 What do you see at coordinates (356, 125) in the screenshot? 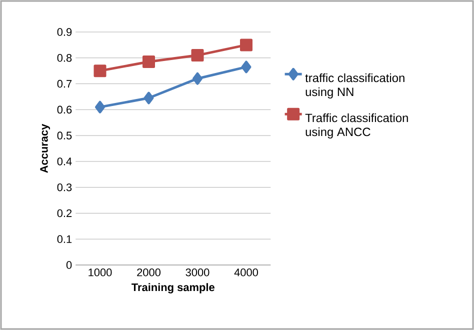
I see `legend-label: Traffic classification using ANCC` at bounding box center [356, 125].